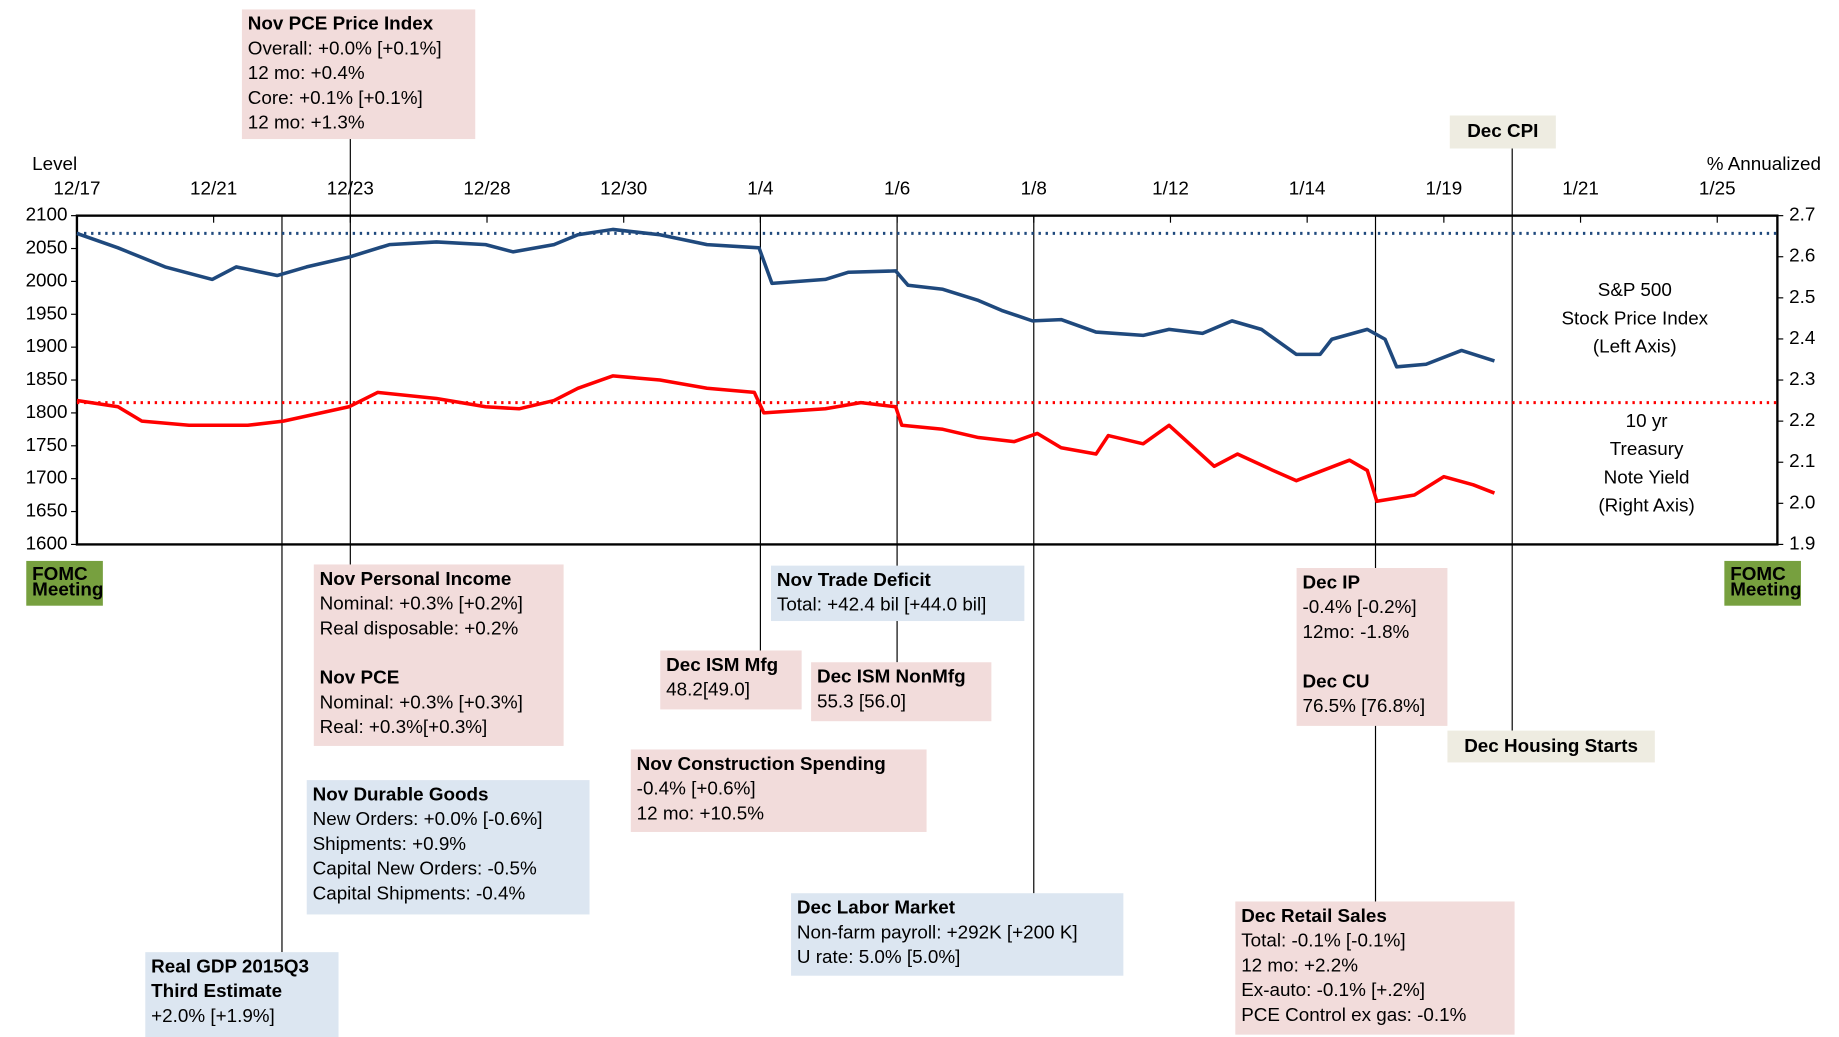 This screenshot has width=1839, height=1037. I want to click on y-tick-label: 2100, so click(47, 214).